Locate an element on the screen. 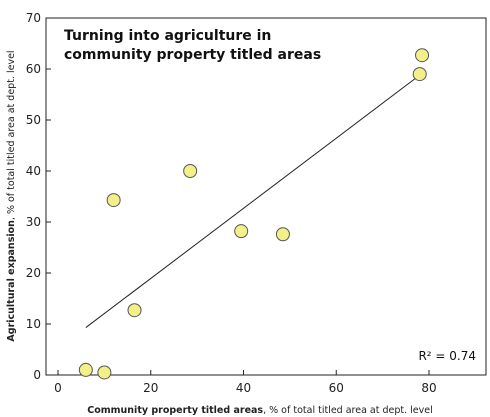 This screenshot has width=490, height=417. y-axis-label-bold: Agricultural expansion is located at coordinates (11, 281).